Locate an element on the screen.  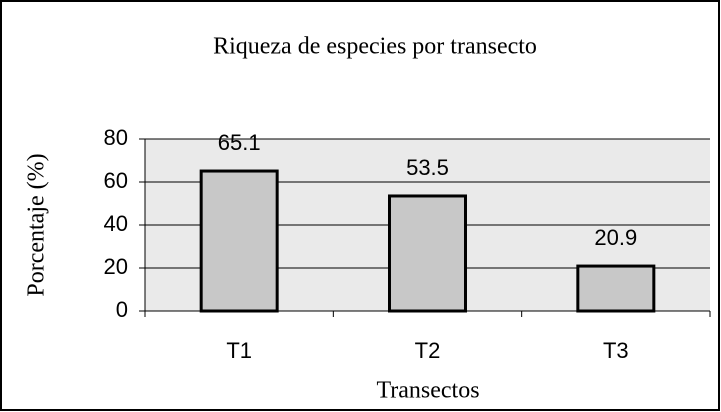
x-axis-label: Transectos is located at coordinates (427, 391).